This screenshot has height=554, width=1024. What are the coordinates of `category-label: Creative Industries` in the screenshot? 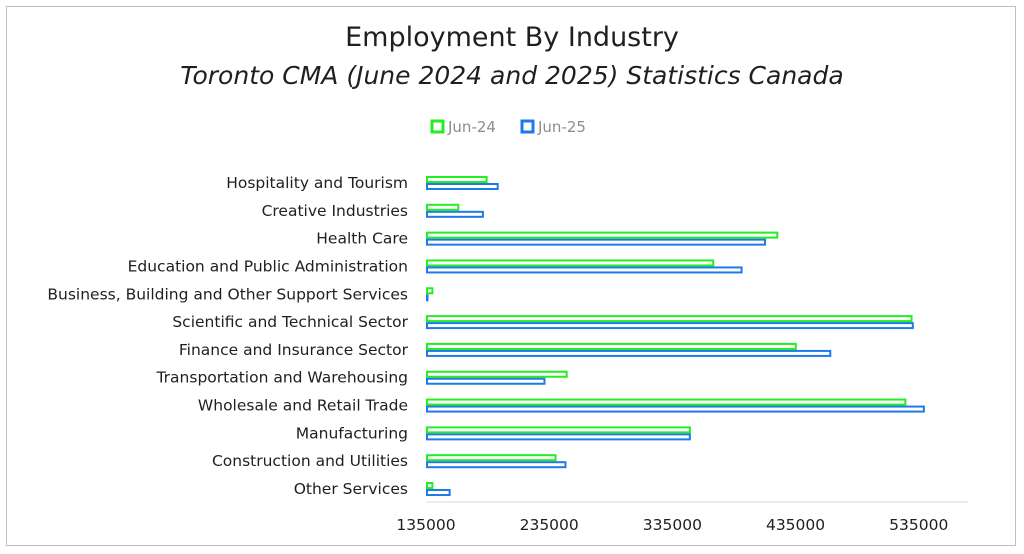 It's located at (335, 211).